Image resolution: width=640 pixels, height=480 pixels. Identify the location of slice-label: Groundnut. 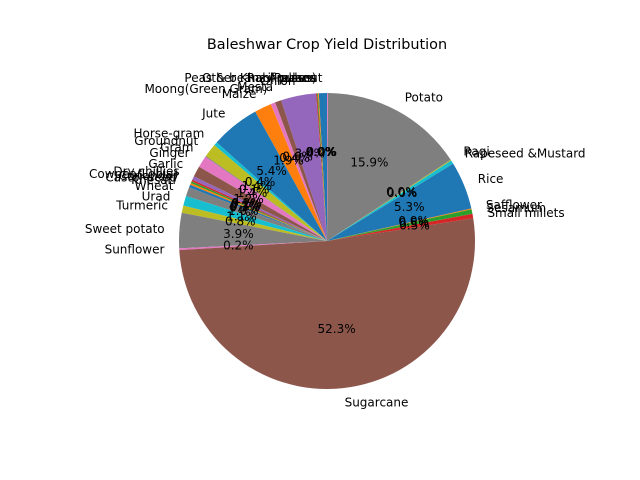
(166, 141).